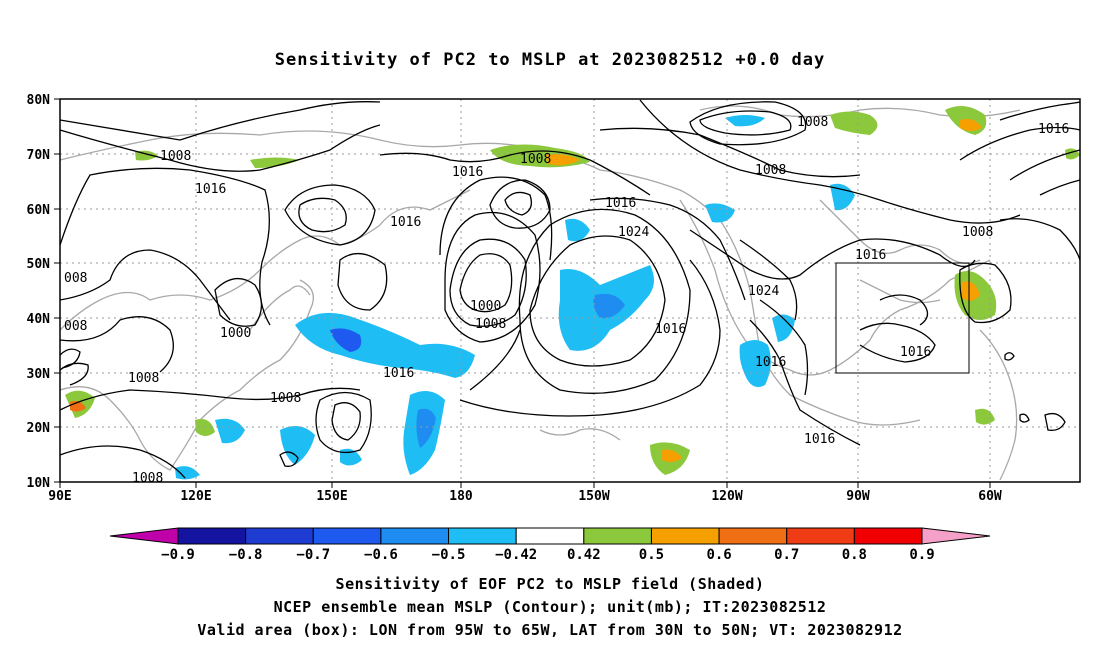  I want to click on colorbar-tick-label: 0.6, so click(718, 555).